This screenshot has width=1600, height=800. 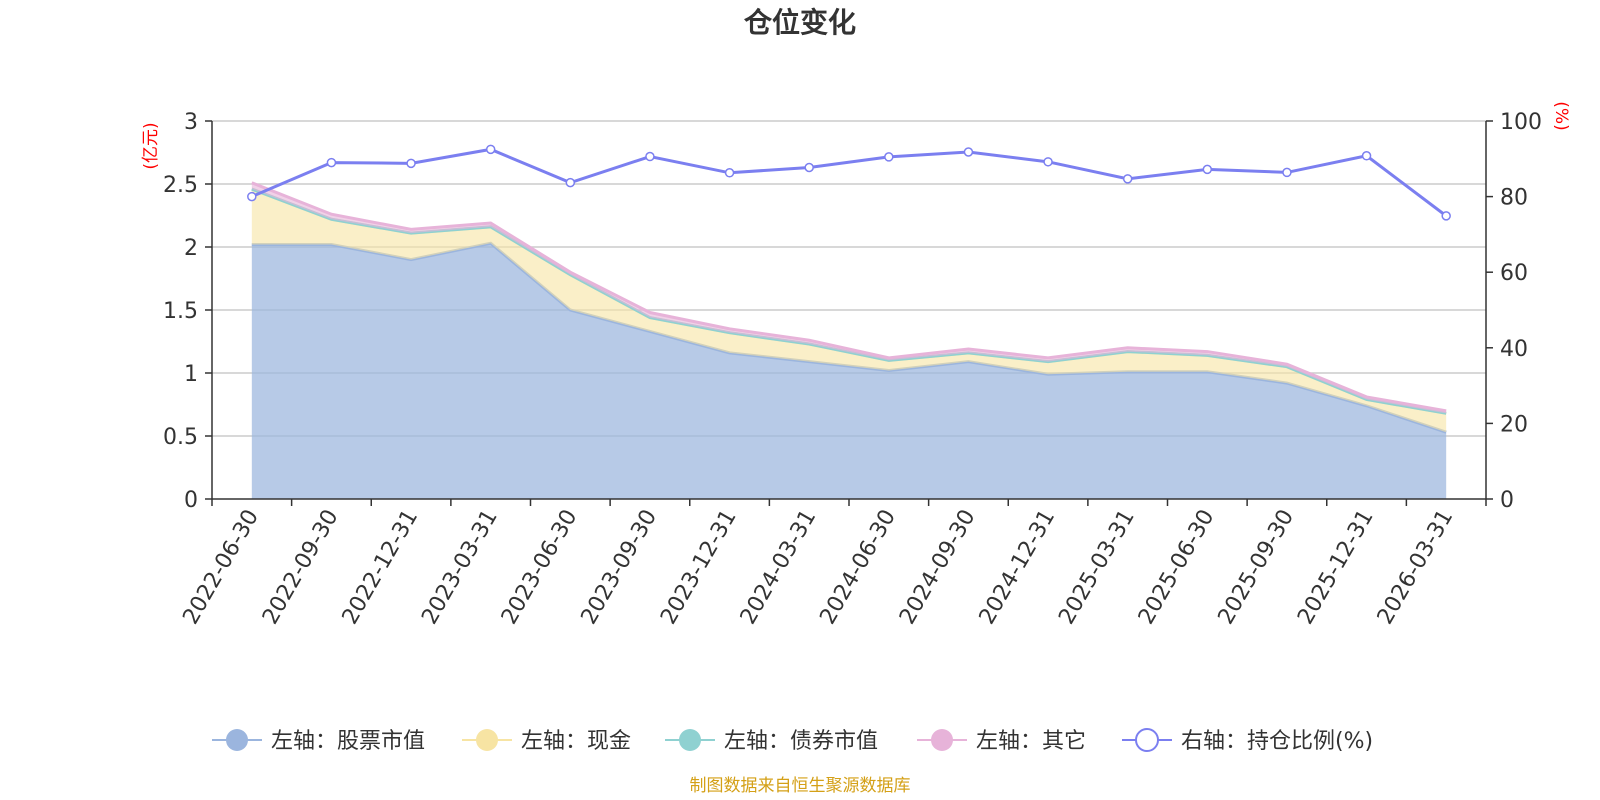 What do you see at coordinates (221, 567) in the screenshot?
I see `x-tick-label: 2022-06-30` at bounding box center [221, 567].